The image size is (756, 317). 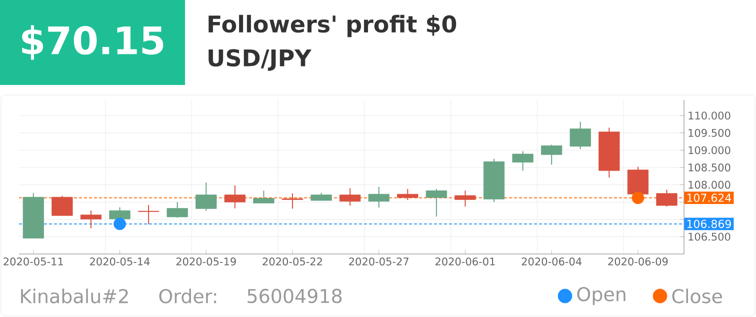 I want to click on chart-title: Followers' profit $0, so click(x=332, y=26).